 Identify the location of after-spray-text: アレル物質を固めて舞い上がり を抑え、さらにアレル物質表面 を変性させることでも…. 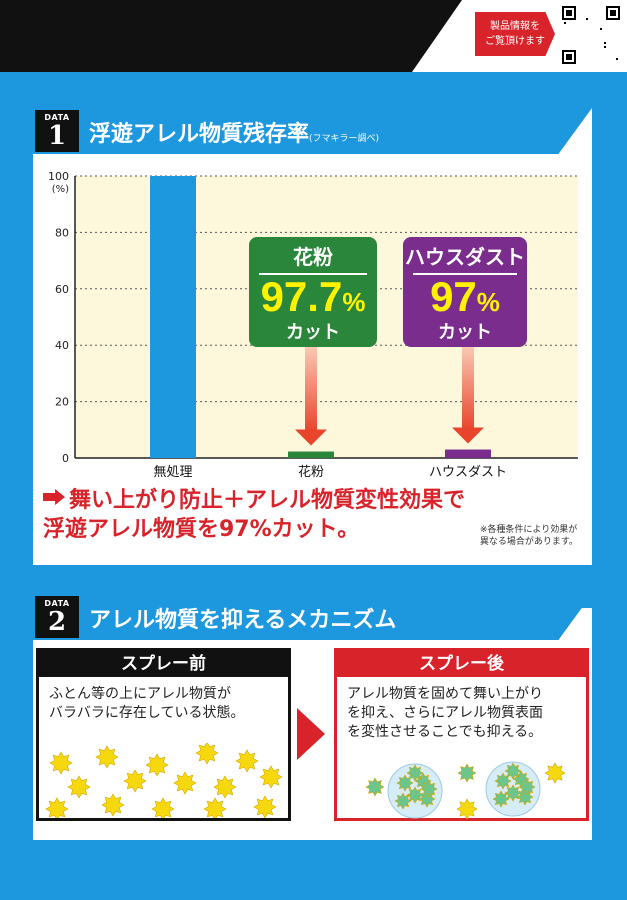
(461, 709).